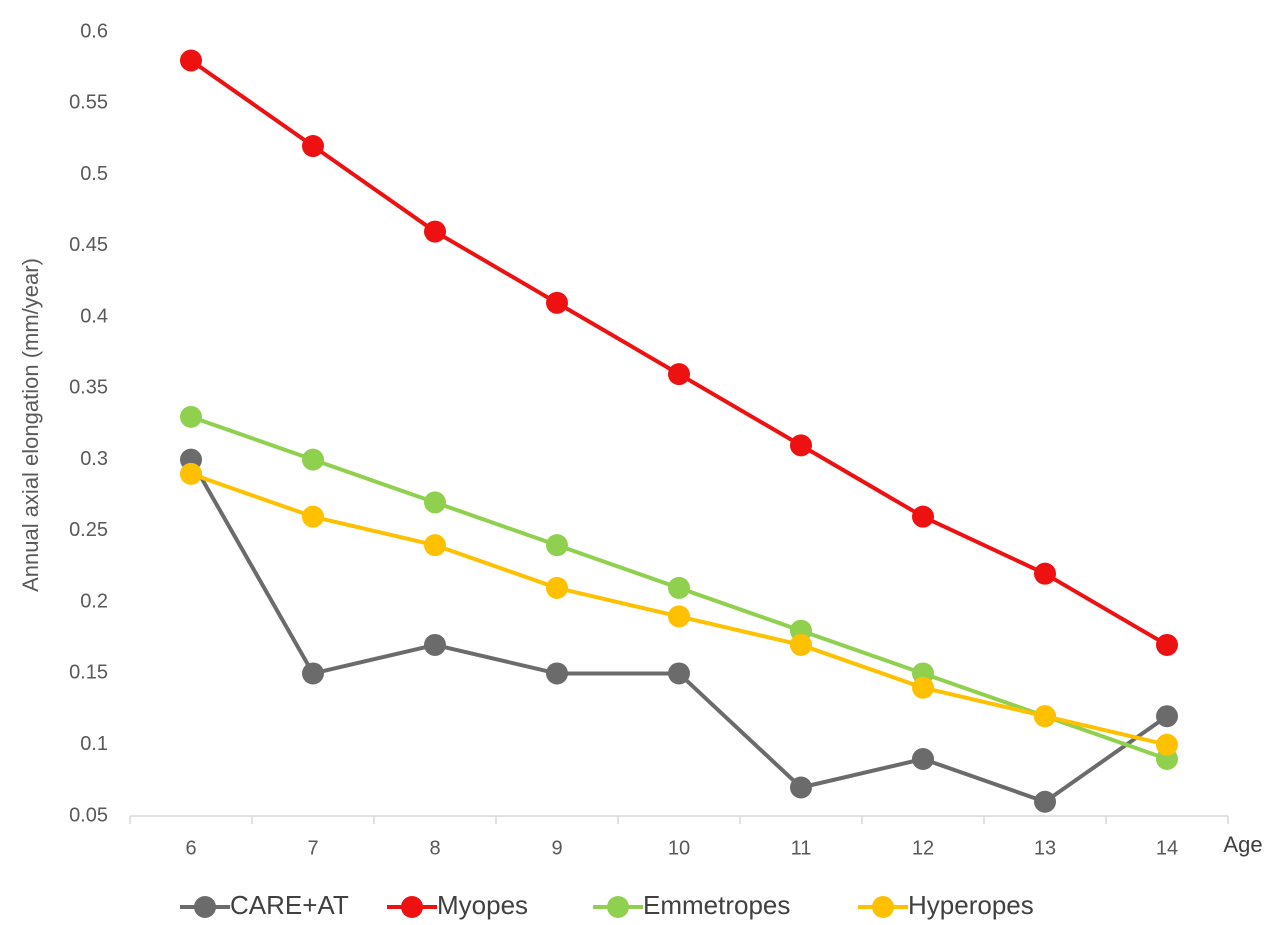 The image size is (1280, 925). Describe the element at coordinates (1242, 844) in the screenshot. I see `x-axis-label: Age` at that location.